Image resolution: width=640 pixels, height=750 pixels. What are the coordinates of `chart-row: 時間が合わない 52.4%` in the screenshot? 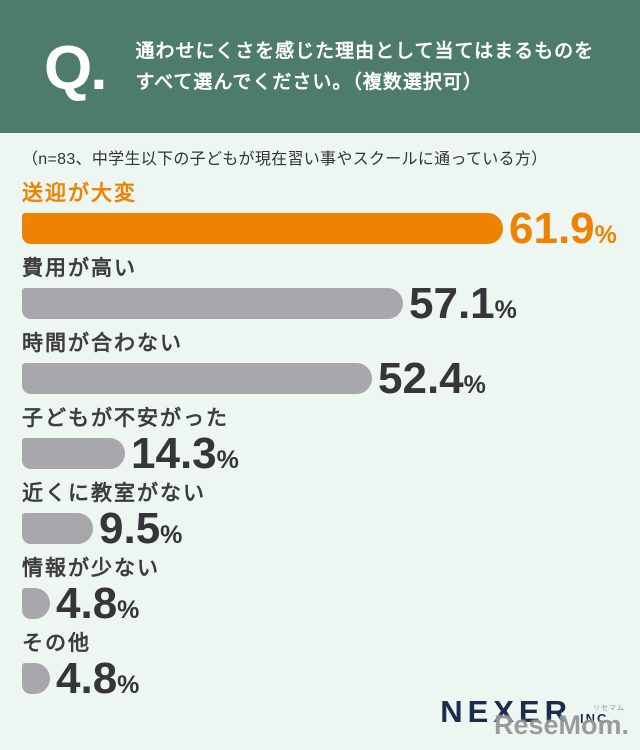 It's located at (331, 365).